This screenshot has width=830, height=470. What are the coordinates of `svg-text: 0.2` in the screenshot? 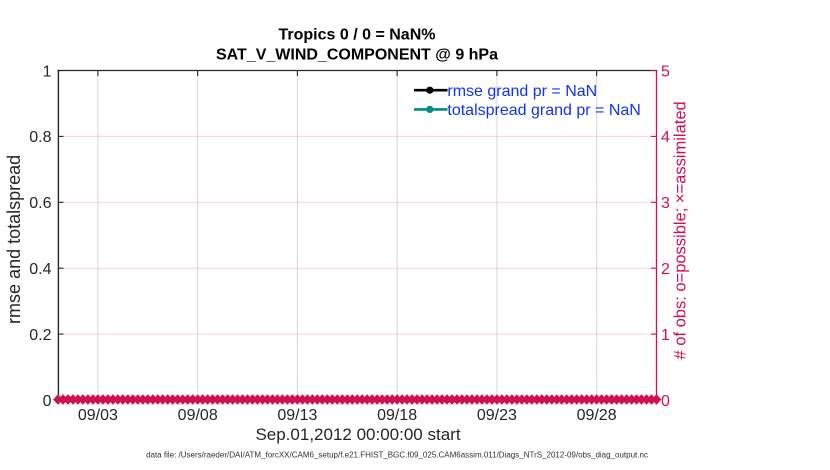 It's located at (40, 335).